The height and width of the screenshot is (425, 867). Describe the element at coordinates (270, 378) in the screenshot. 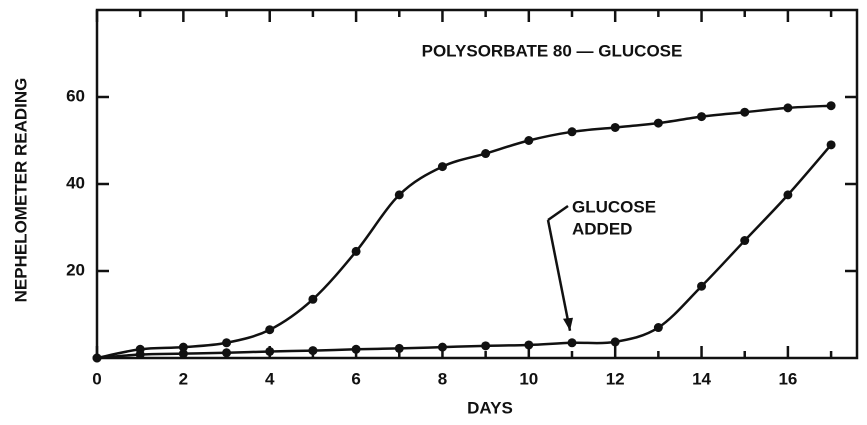

I see `x-tick-label: 4` at that location.